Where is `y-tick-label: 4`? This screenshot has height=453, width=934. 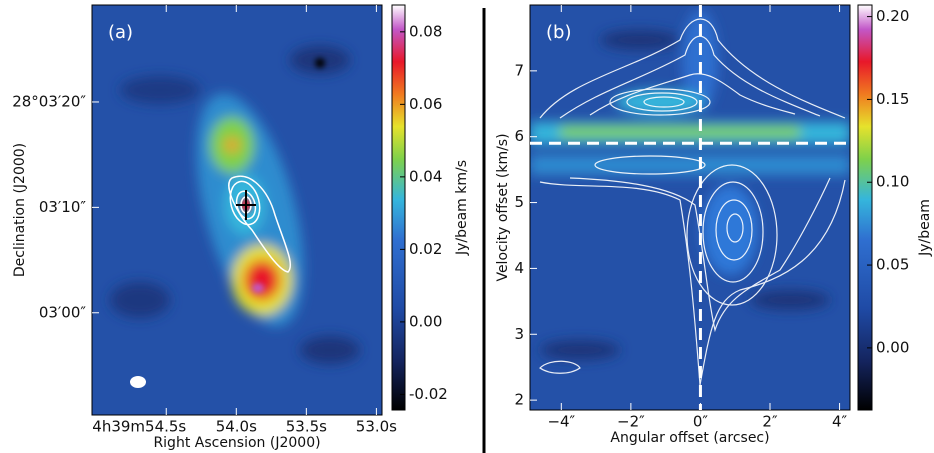 y-tick-label: 4 is located at coordinates (519, 268).